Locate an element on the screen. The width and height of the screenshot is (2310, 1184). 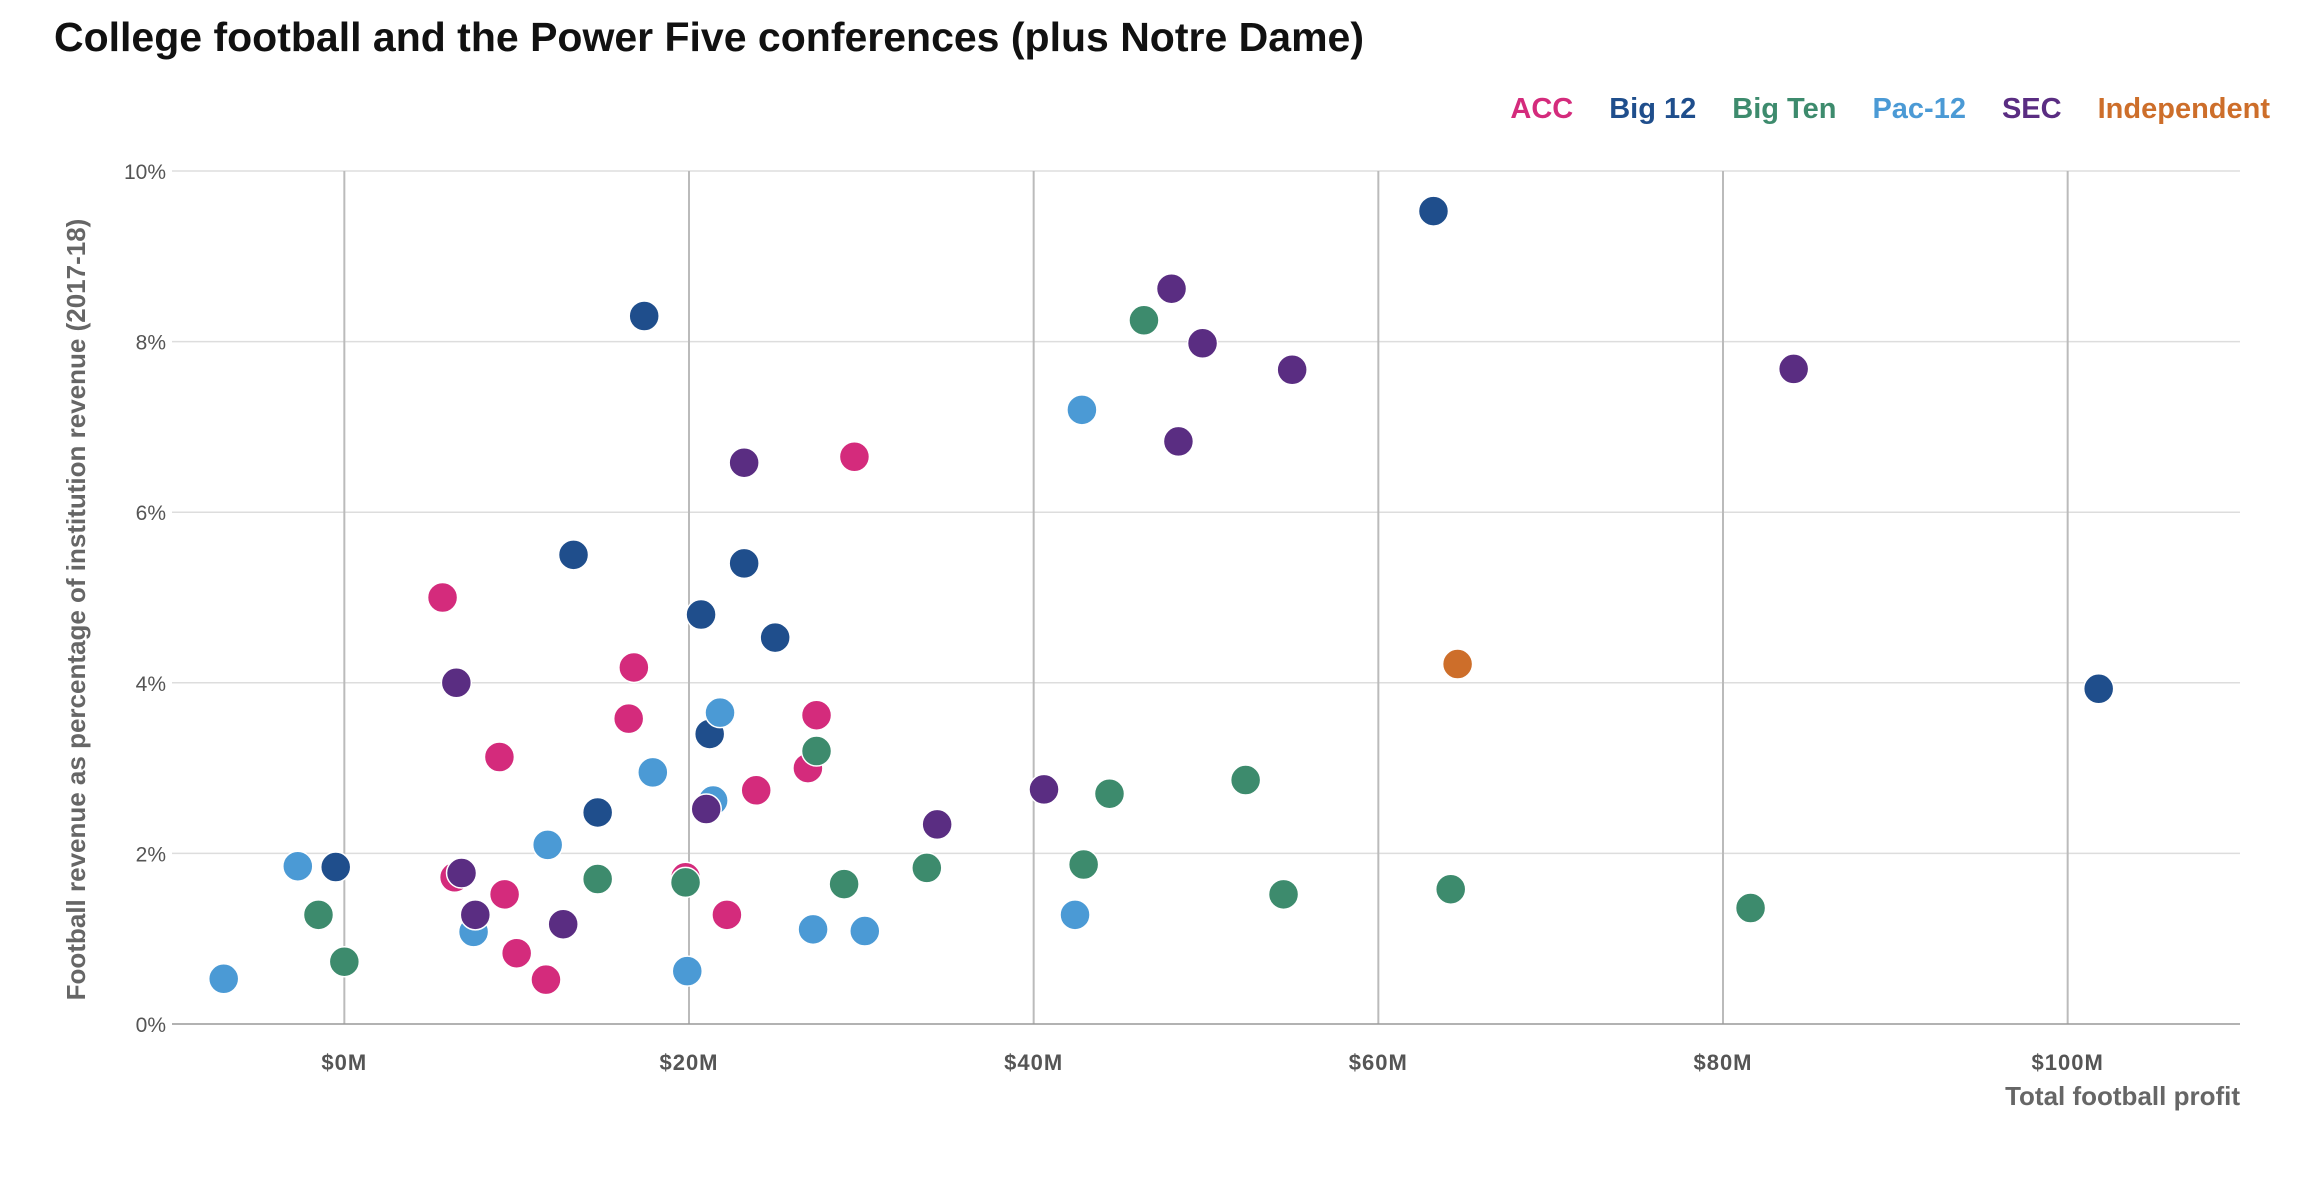
legend-item-big-12: Big 12 is located at coordinates (1652, 109).